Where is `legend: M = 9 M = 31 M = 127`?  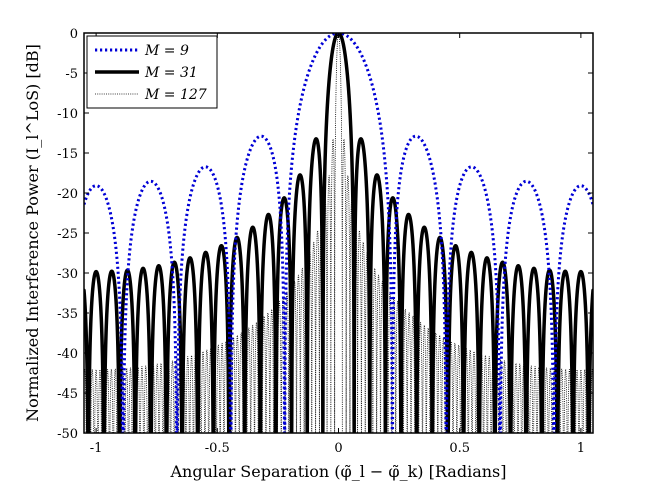
legend: M = 9 M = 31 M = 127 is located at coordinates (152, 72).